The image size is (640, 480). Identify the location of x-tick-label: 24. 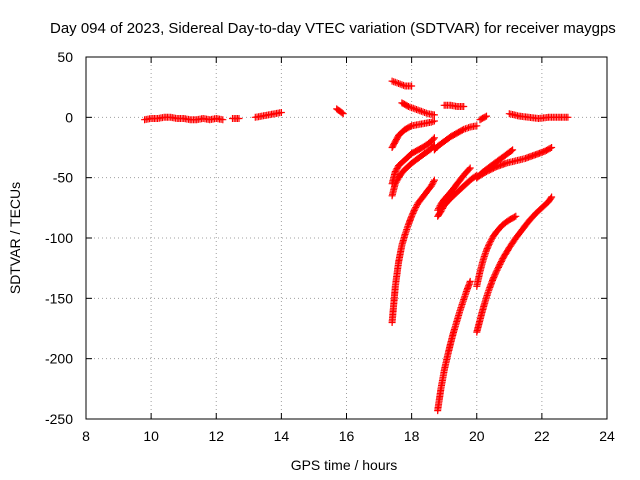
(607, 436).